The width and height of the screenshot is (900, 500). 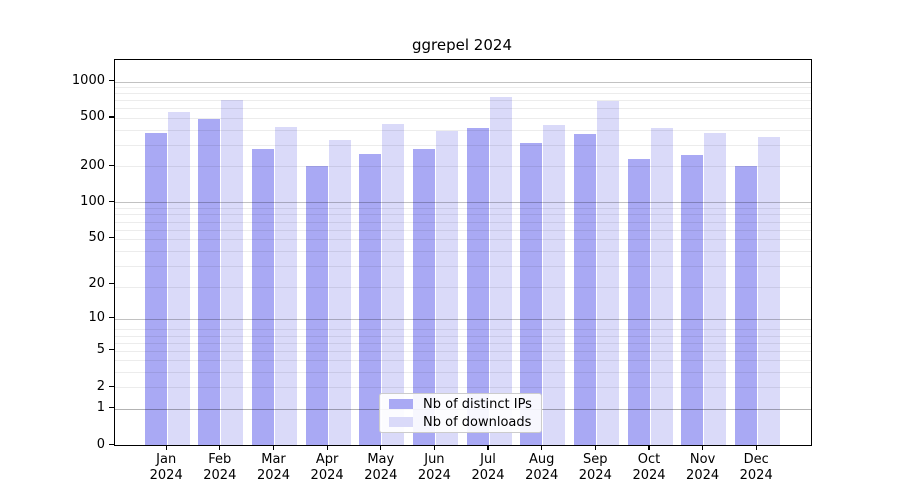 I want to click on bar-downloads-oct, so click(x=661, y=286).